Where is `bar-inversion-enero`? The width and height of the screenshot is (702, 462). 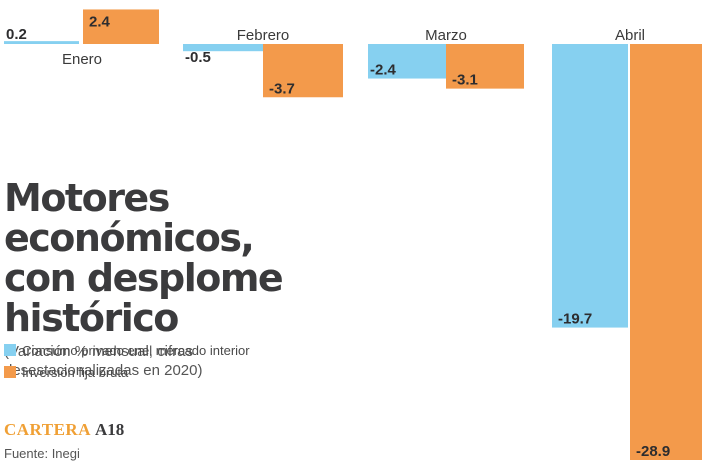
bar-inversion-enero is located at coordinates (121, 27).